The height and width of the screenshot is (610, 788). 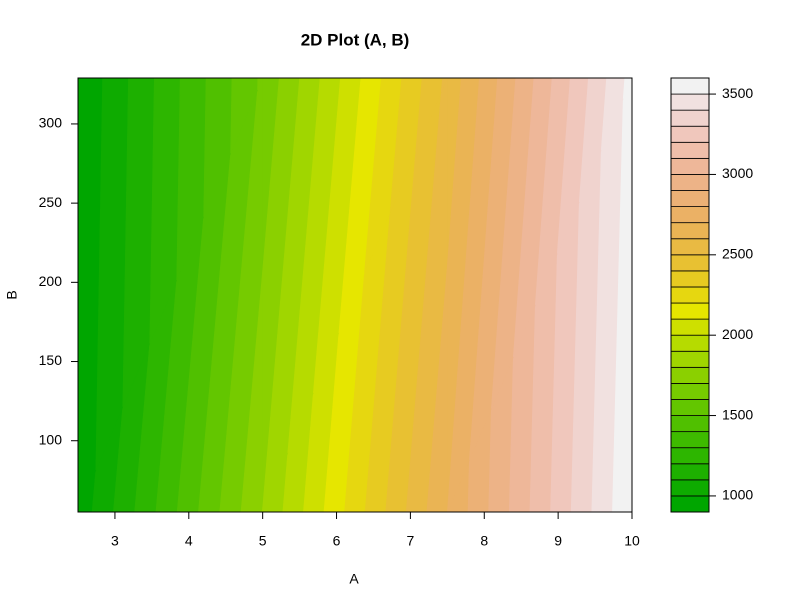 I want to click on x-axis-label: A, so click(x=354, y=579).